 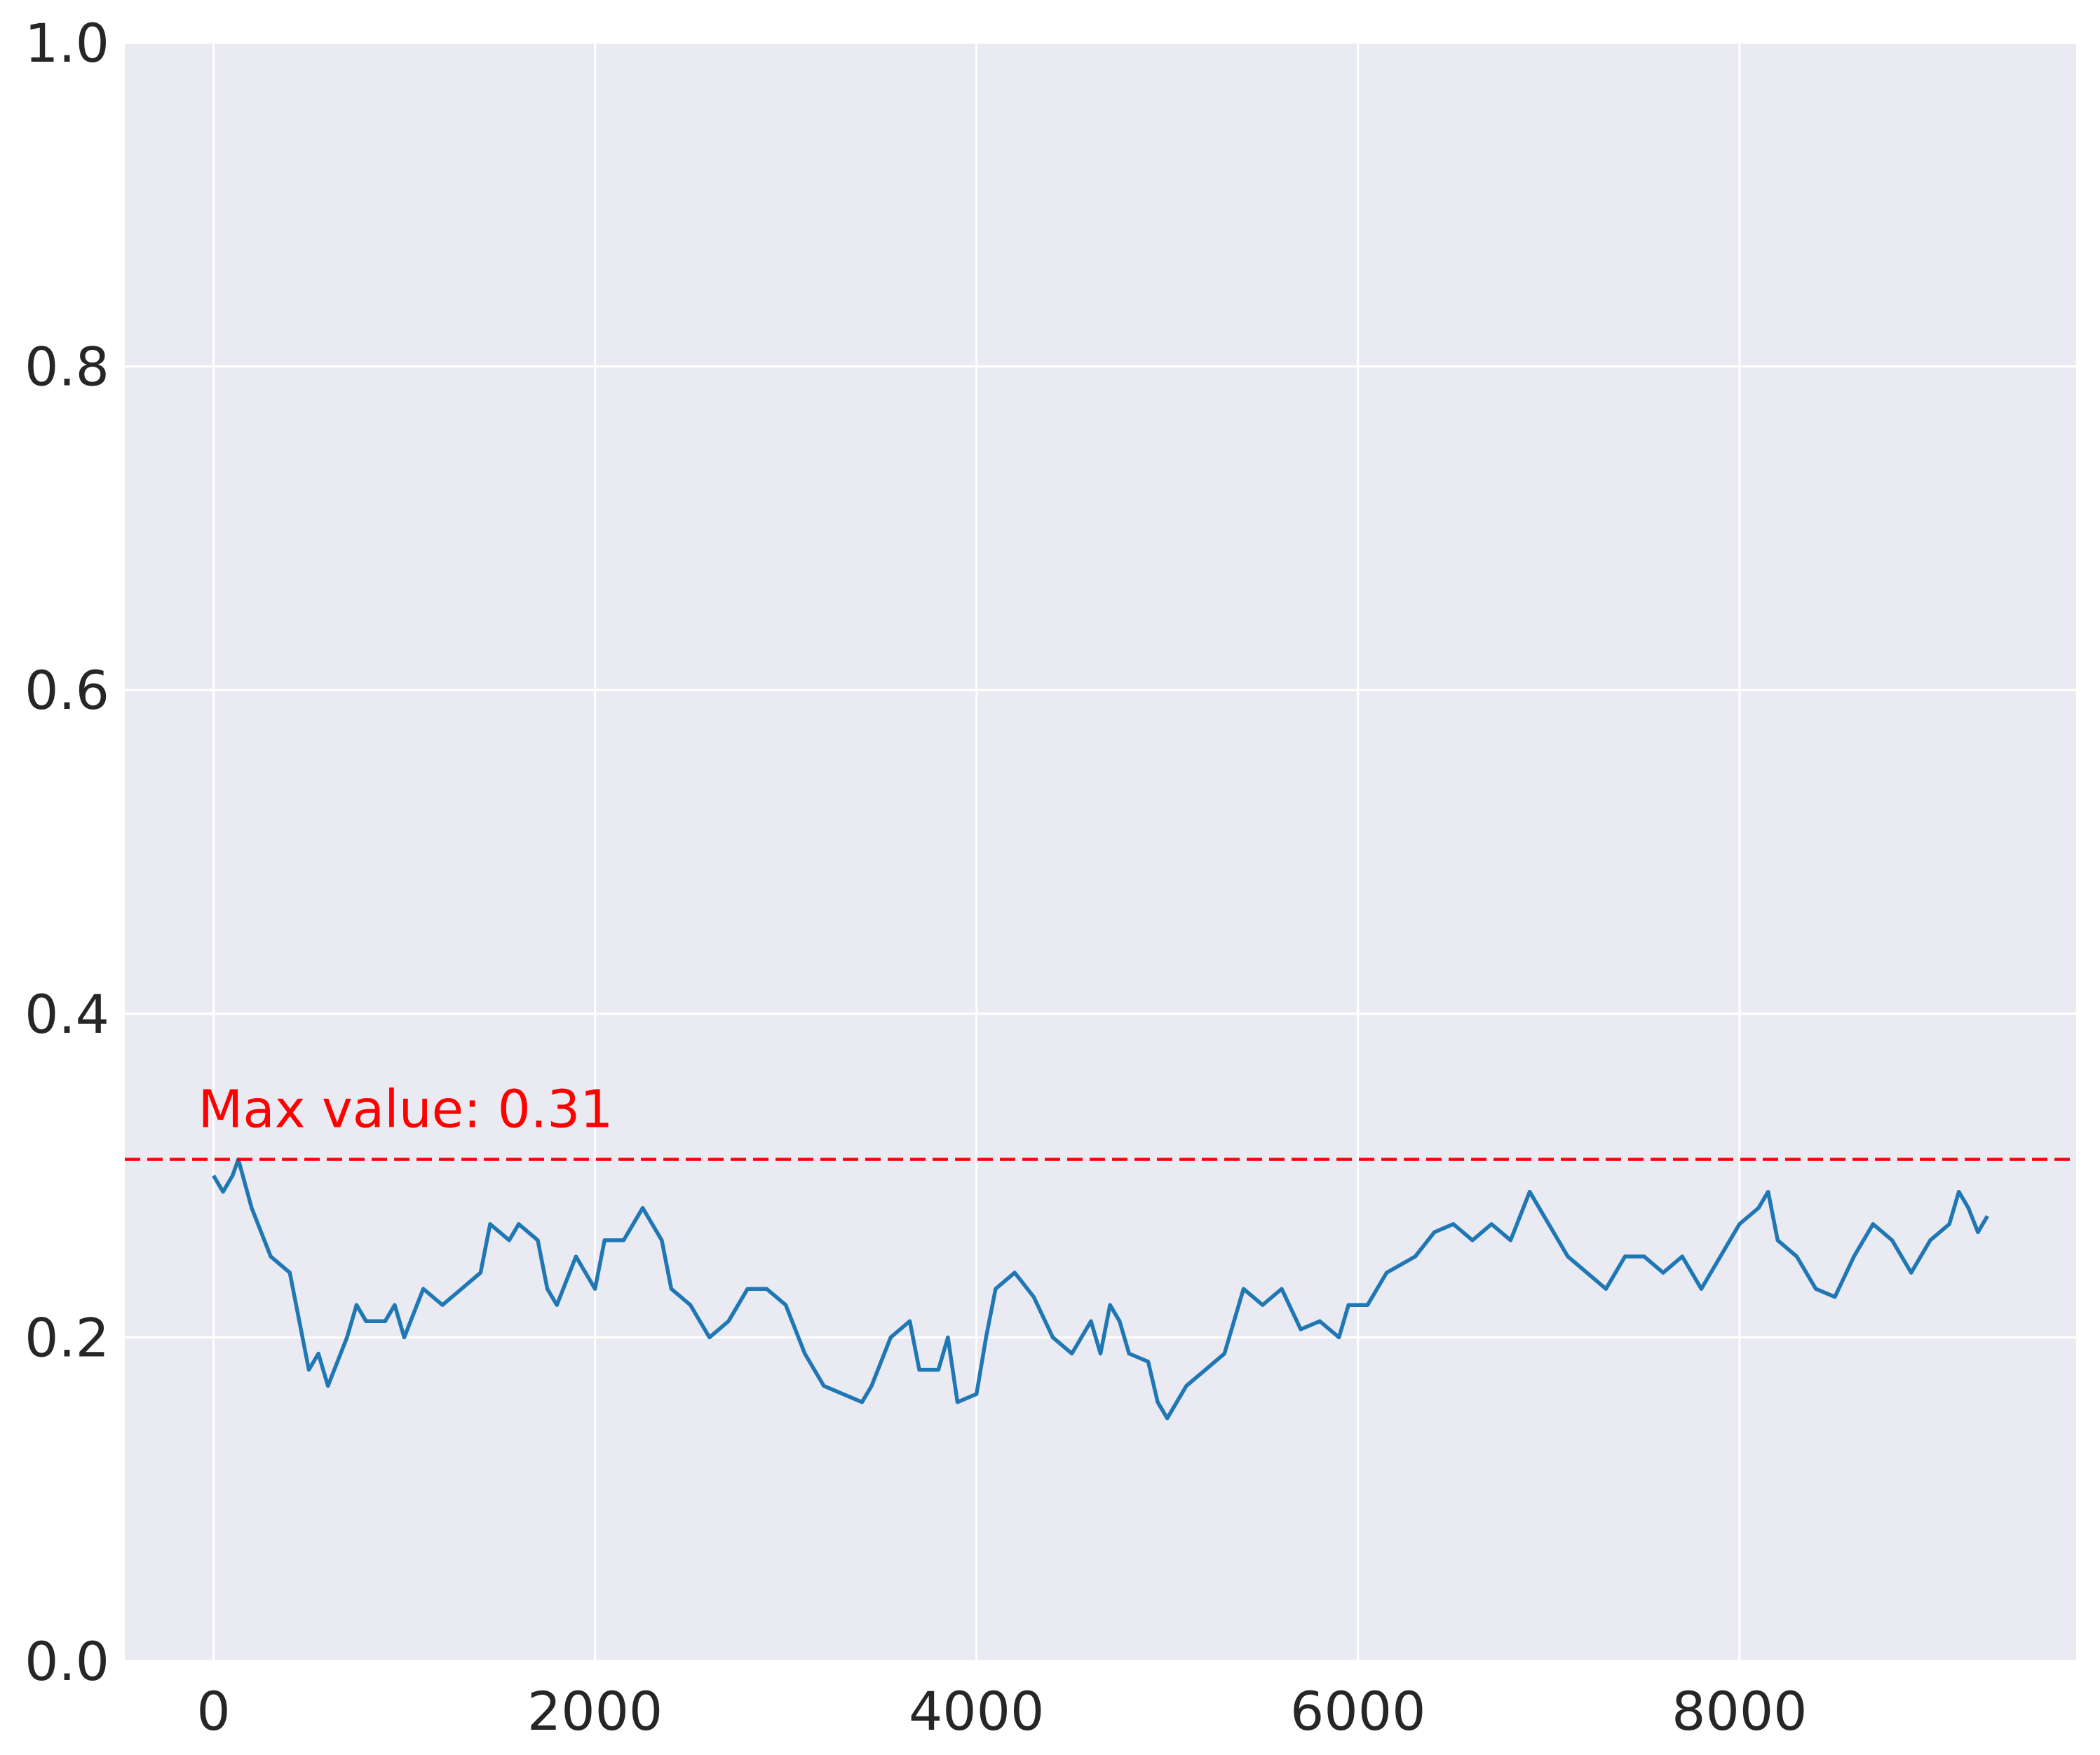 I want to click on y-tick-label: 0.4, so click(x=67, y=1014).